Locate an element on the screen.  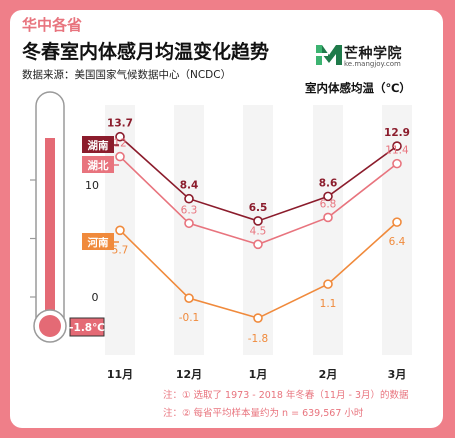
data-label: -1.8 is located at coordinates (258, 339).